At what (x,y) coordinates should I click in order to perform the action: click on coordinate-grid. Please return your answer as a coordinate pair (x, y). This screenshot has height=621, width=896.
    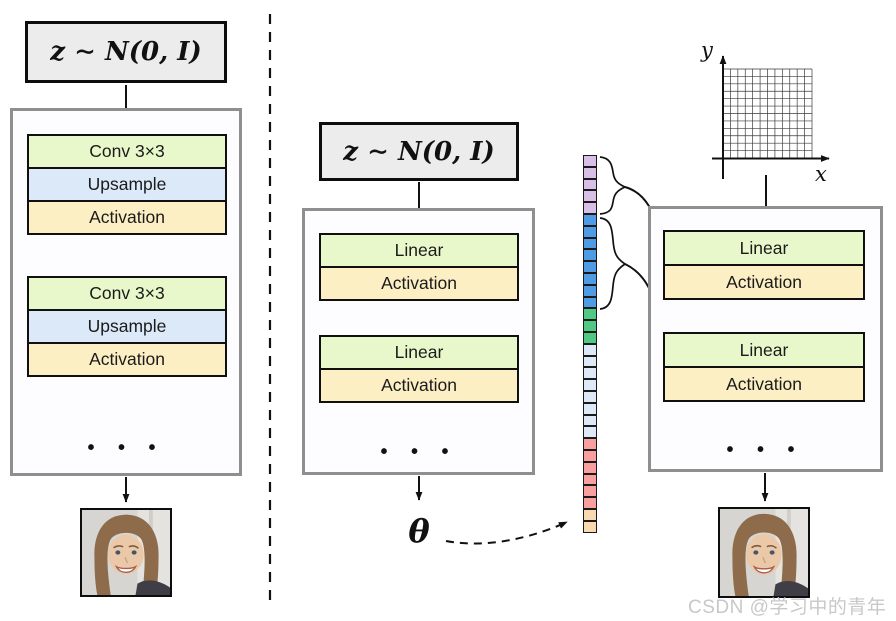
    Looking at the image, I should click on (767, 113).